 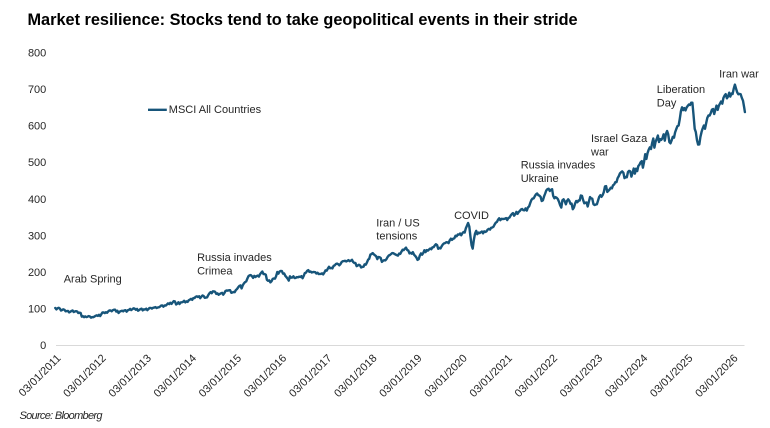 What do you see at coordinates (397, 223) in the screenshot?
I see `svg-text: Iran / US` at bounding box center [397, 223].